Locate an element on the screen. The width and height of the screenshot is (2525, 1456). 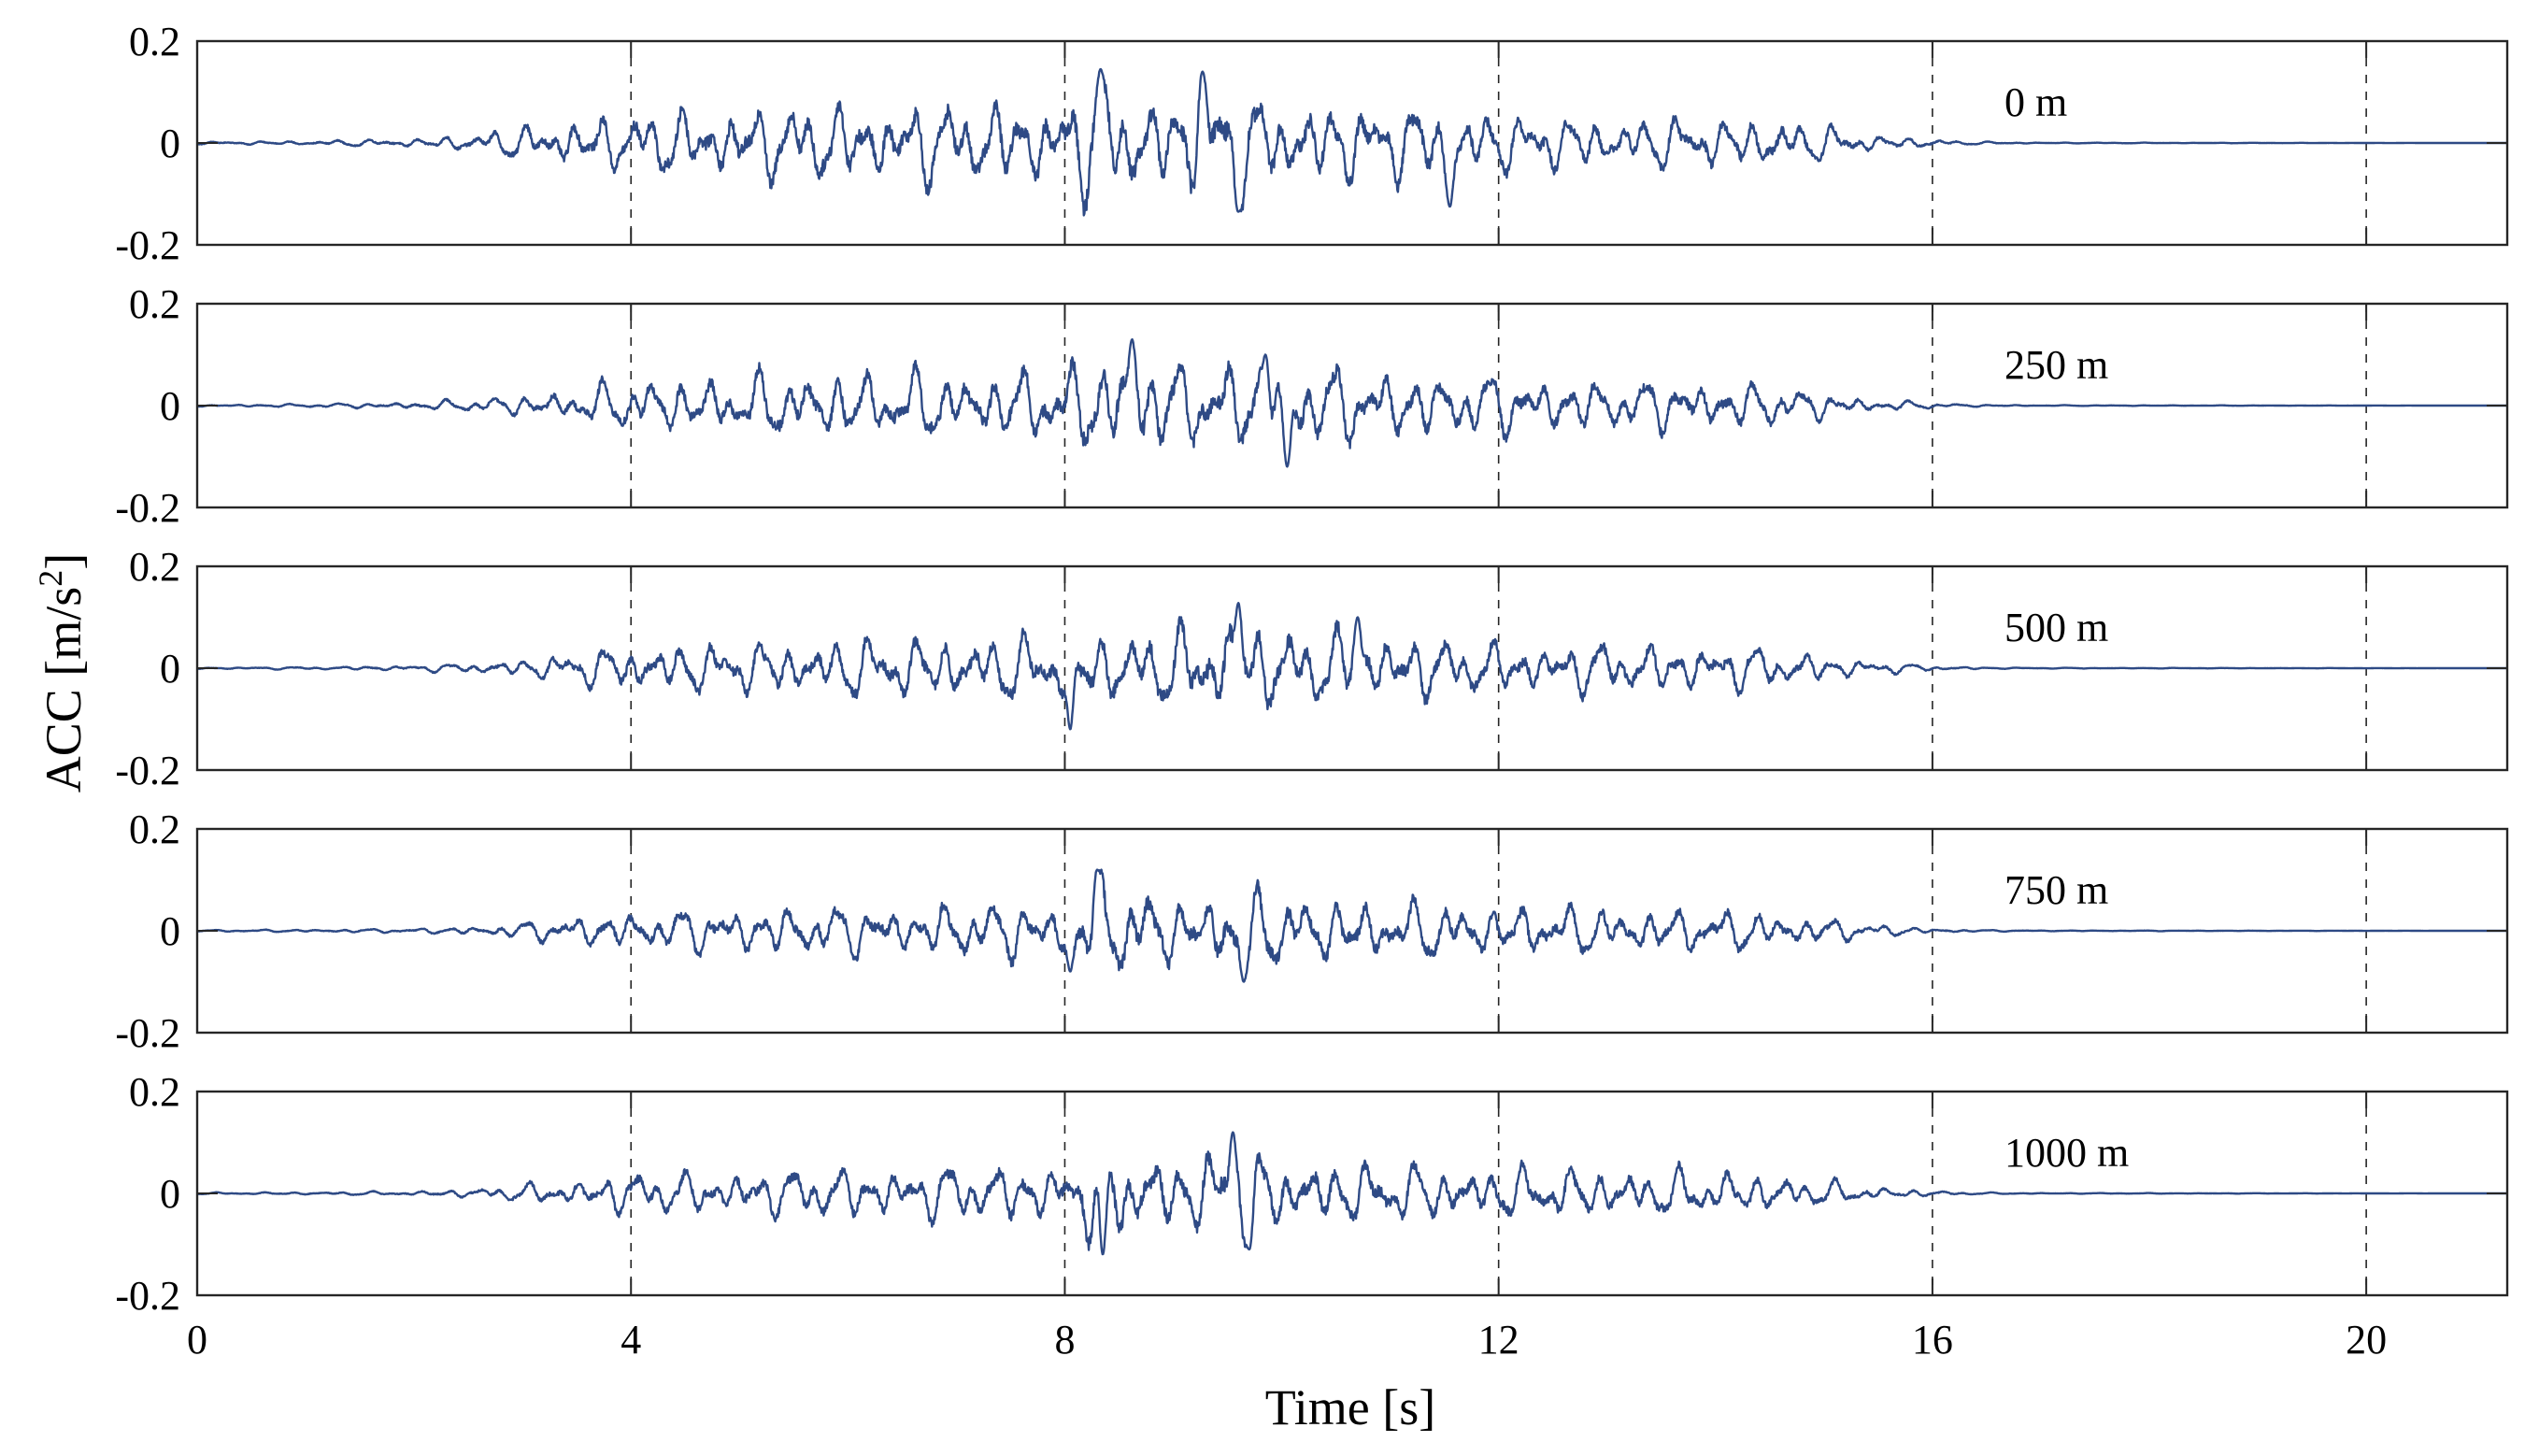
y-axis-title-main: ACC [m/s is located at coordinates (64, 690).